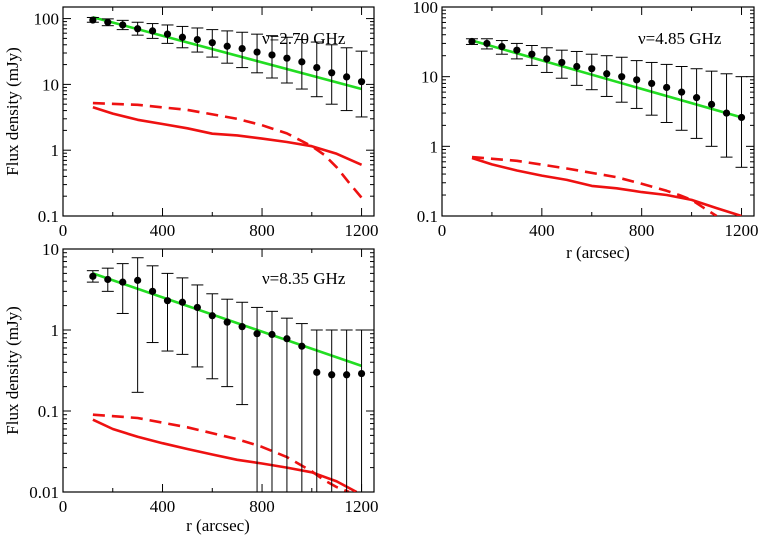  Describe the element at coordinates (680, 38) in the screenshot. I see `frequency-annotation: ν=4.85 GHz` at that location.